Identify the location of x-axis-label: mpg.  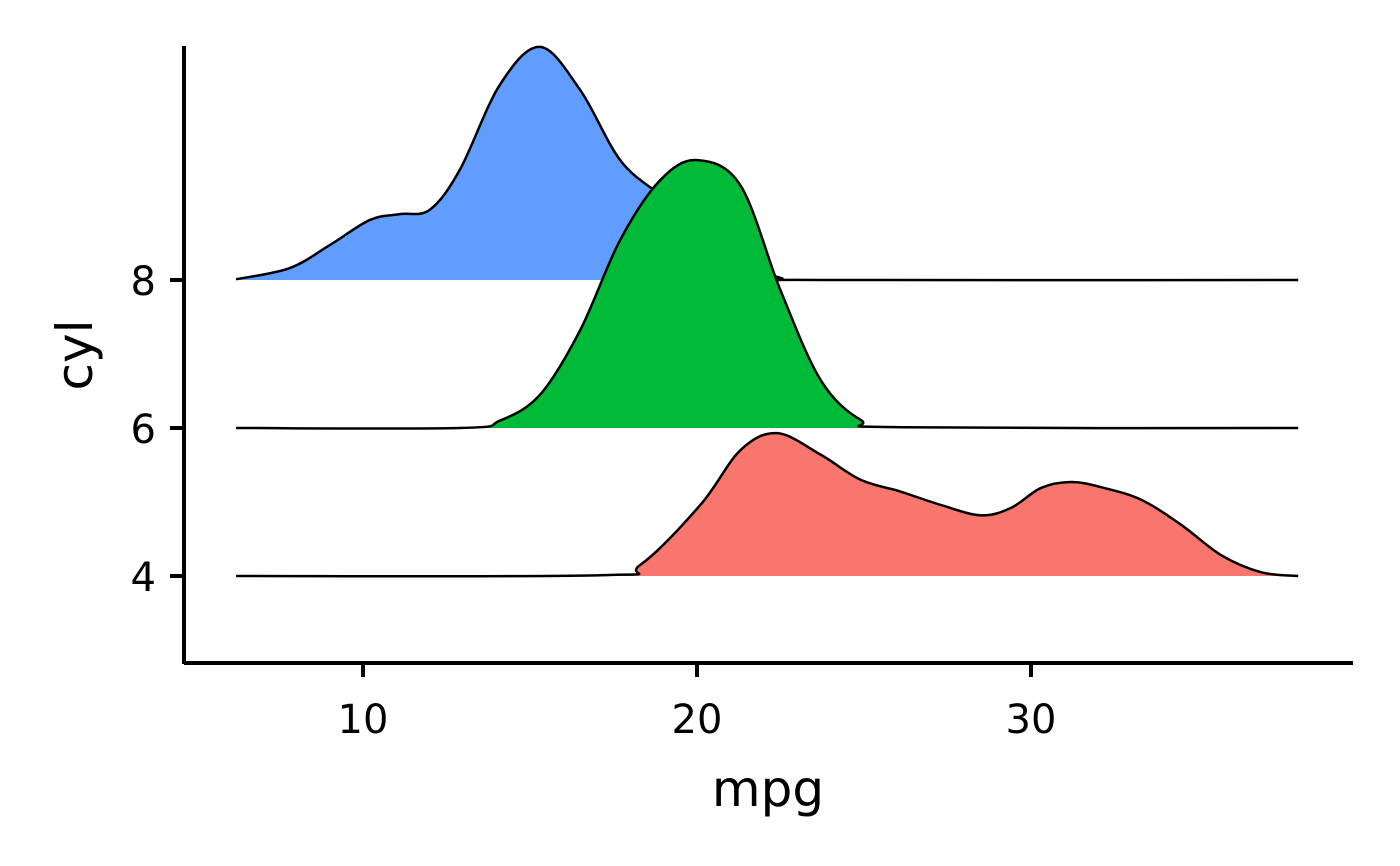
(768, 789).